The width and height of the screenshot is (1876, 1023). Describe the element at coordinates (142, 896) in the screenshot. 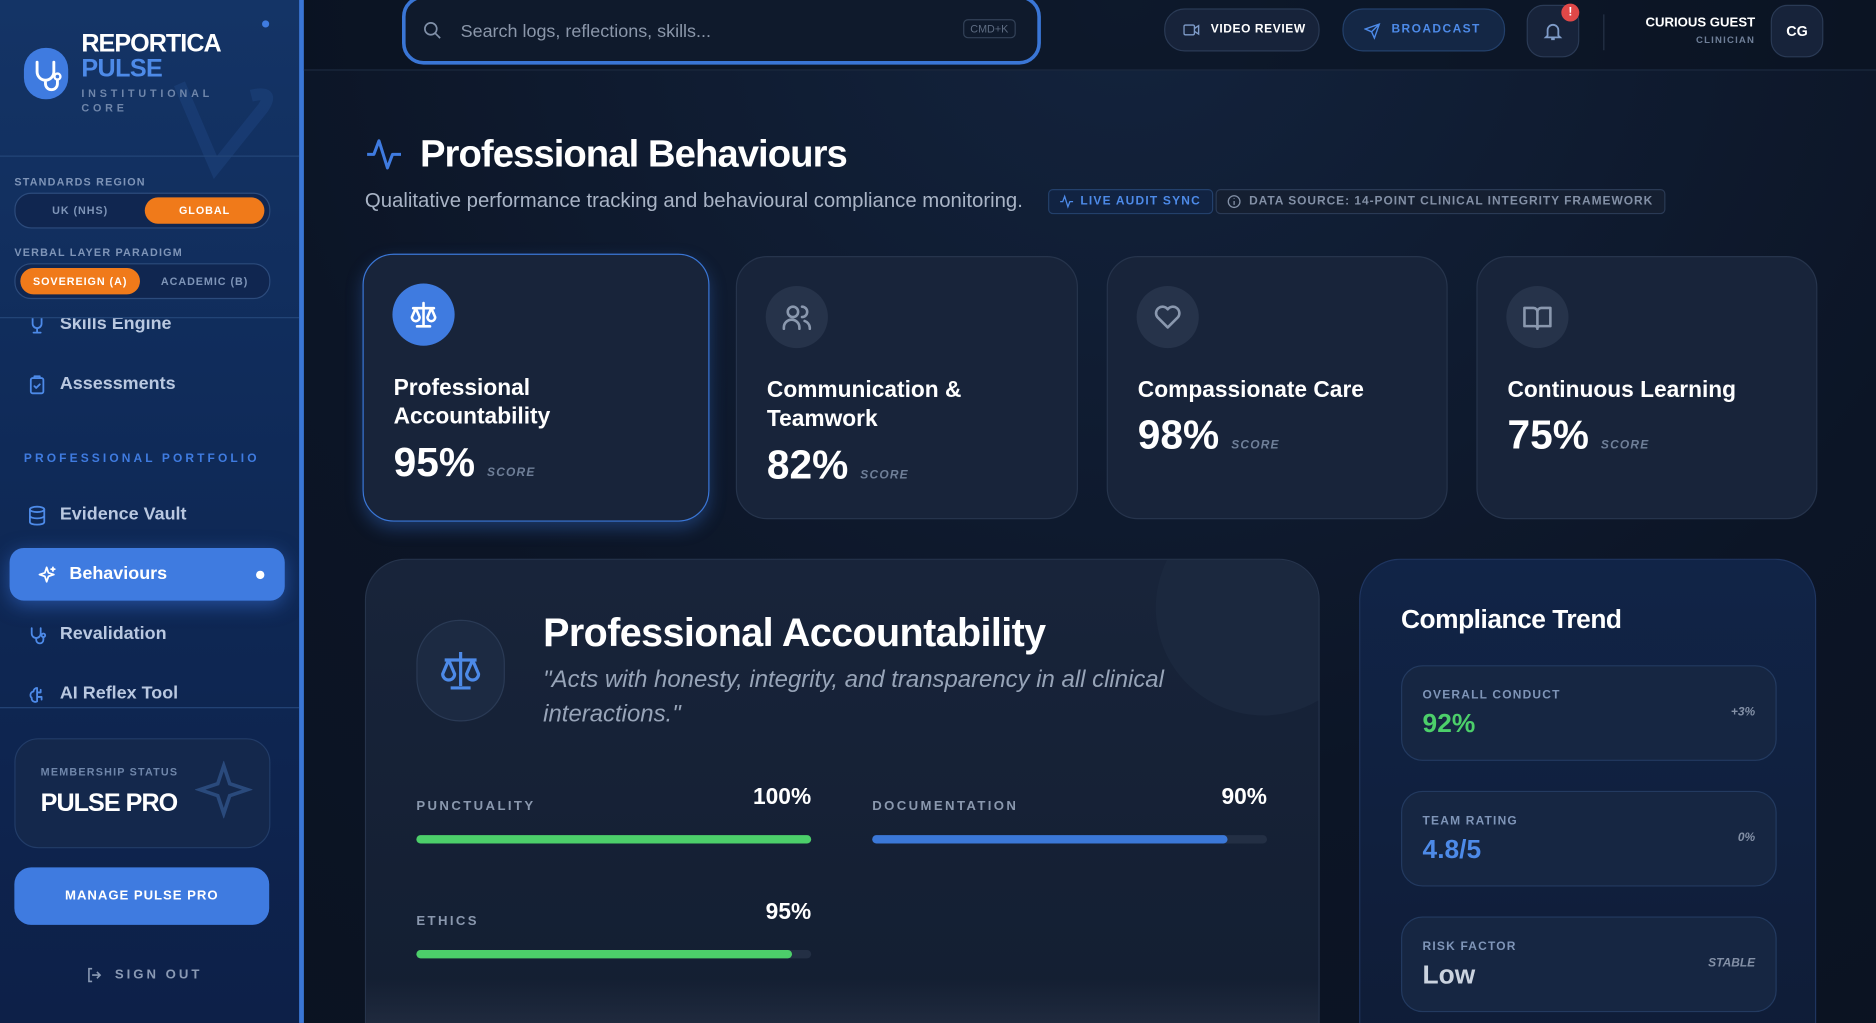

I see `manage-button: MANAGE PULSE PRO` at that location.